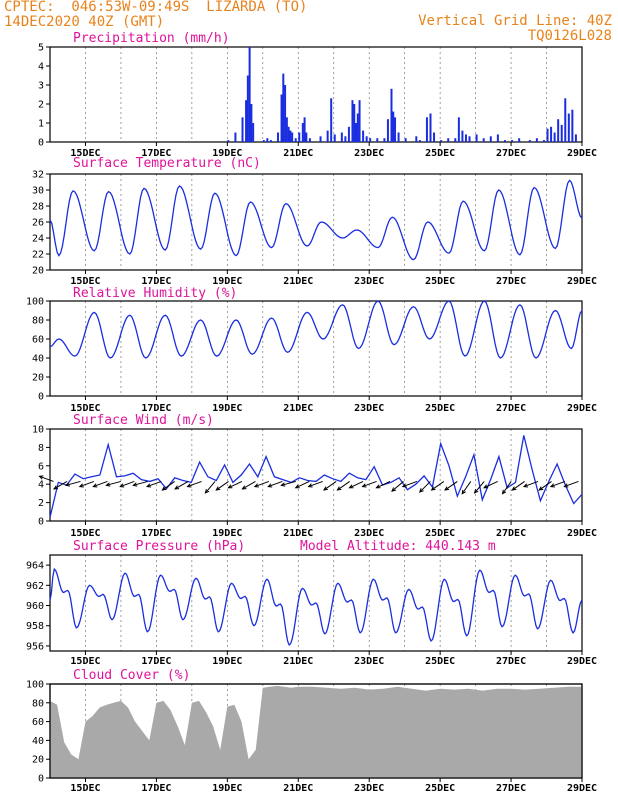 The image size is (618, 800). Describe the element at coordinates (38, 255) in the screenshot. I see `y-tick-label: 22` at that location.